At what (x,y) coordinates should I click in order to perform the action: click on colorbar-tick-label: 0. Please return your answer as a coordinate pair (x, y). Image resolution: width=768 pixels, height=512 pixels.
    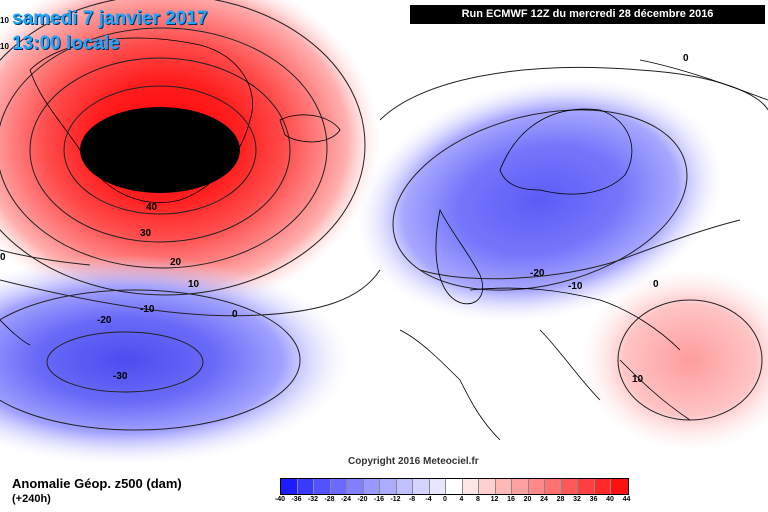
    Looking at the image, I should click on (445, 499).